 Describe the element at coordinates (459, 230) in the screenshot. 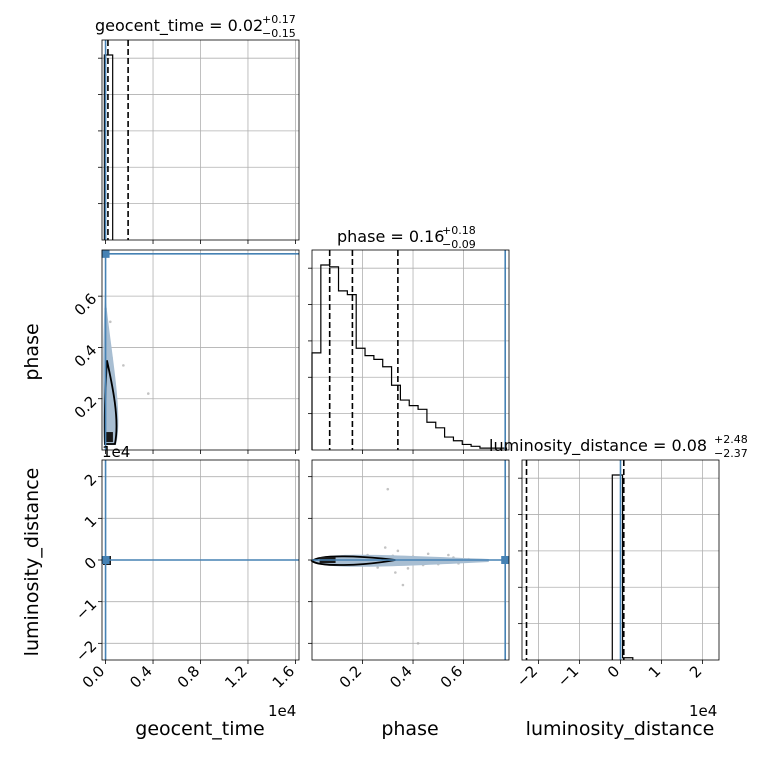

I see `title-phase-plus: +0.18` at that location.